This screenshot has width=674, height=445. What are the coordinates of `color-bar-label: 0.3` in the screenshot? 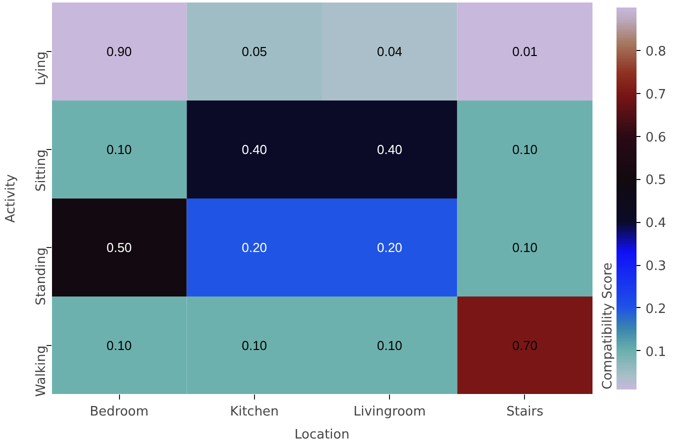 It's located at (656, 266).